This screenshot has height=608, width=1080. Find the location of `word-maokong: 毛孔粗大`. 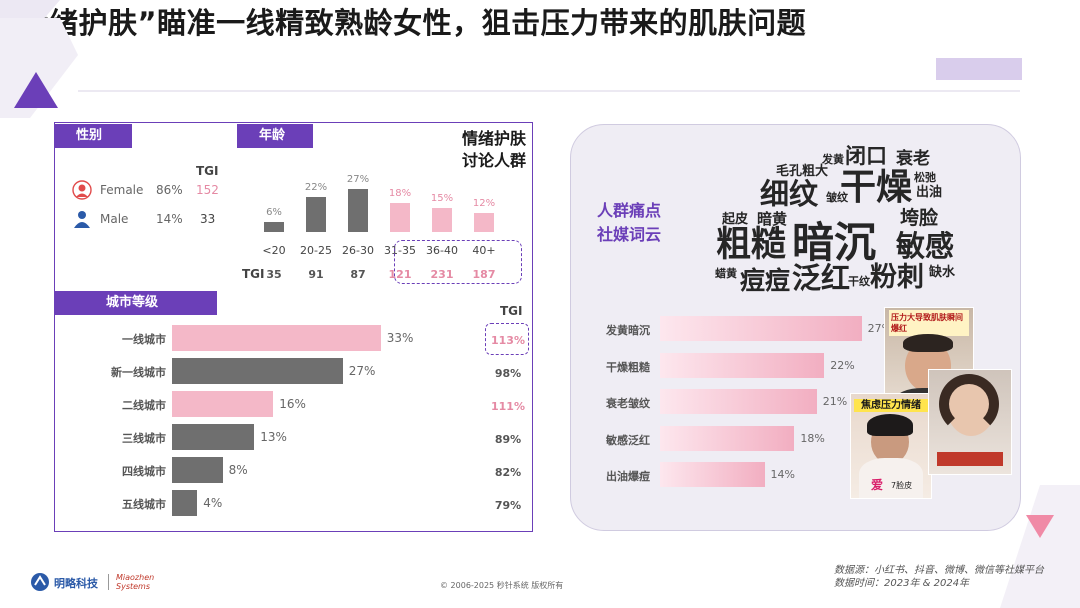

word-maokong: 毛孔粗大 is located at coordinates (802, 171).